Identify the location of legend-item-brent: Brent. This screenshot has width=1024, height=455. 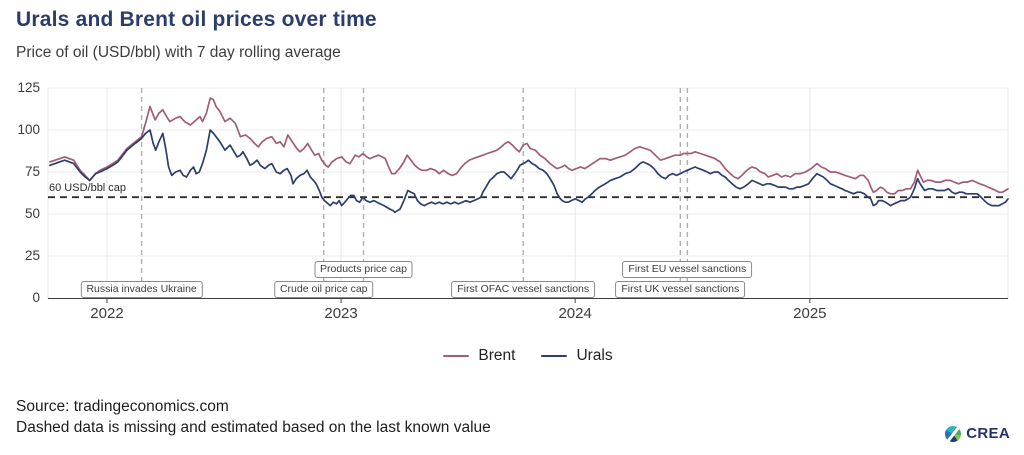
(479, 356).